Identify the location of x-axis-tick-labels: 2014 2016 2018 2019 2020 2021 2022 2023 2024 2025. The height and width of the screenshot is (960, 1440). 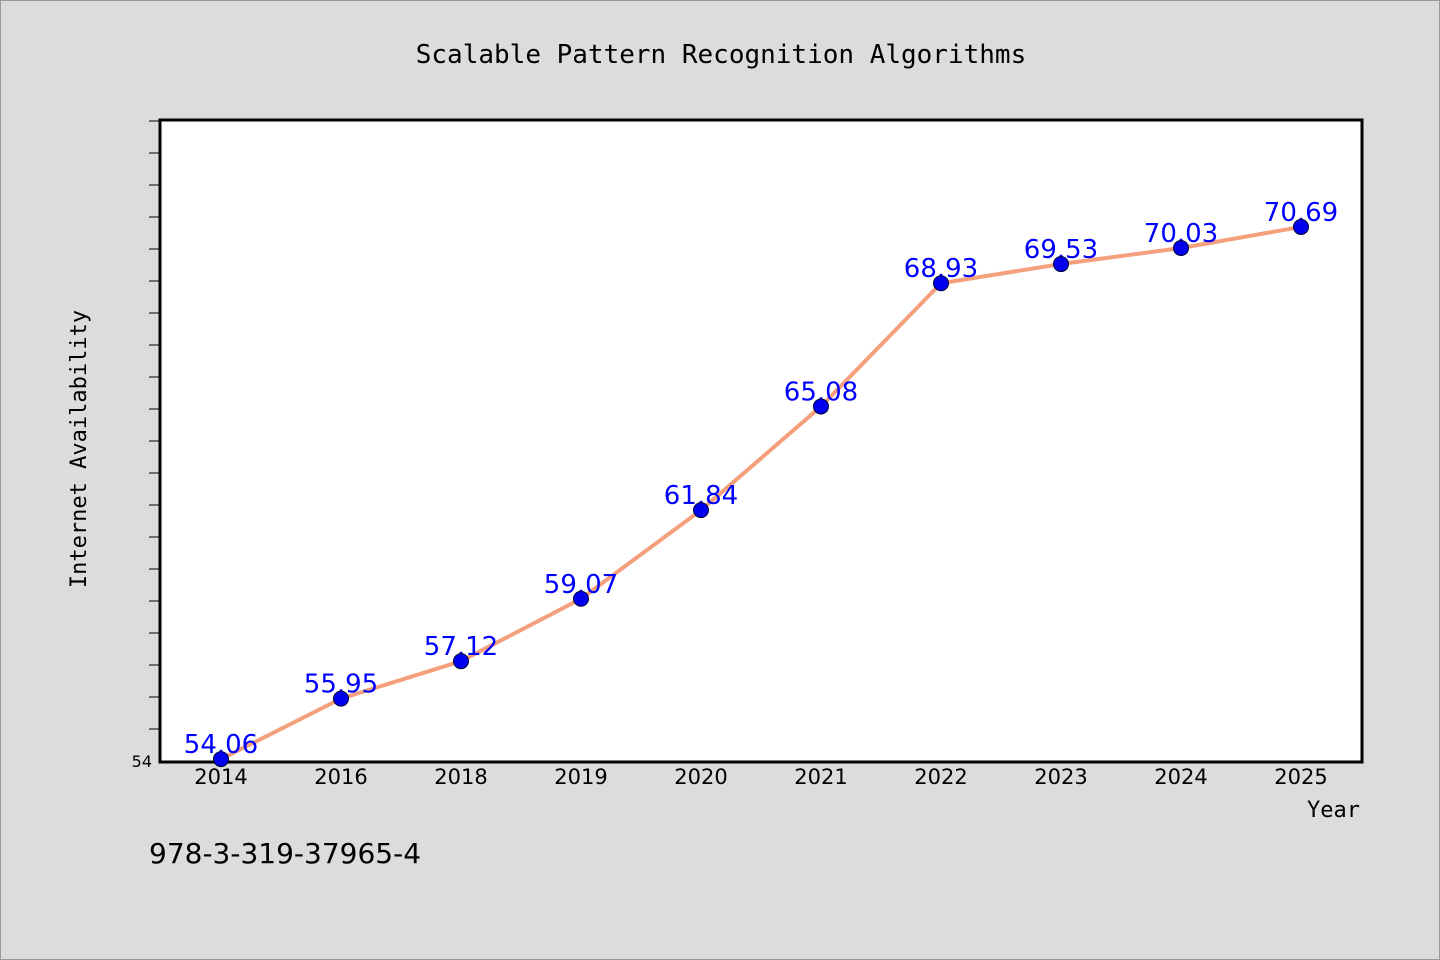
(760, 777).